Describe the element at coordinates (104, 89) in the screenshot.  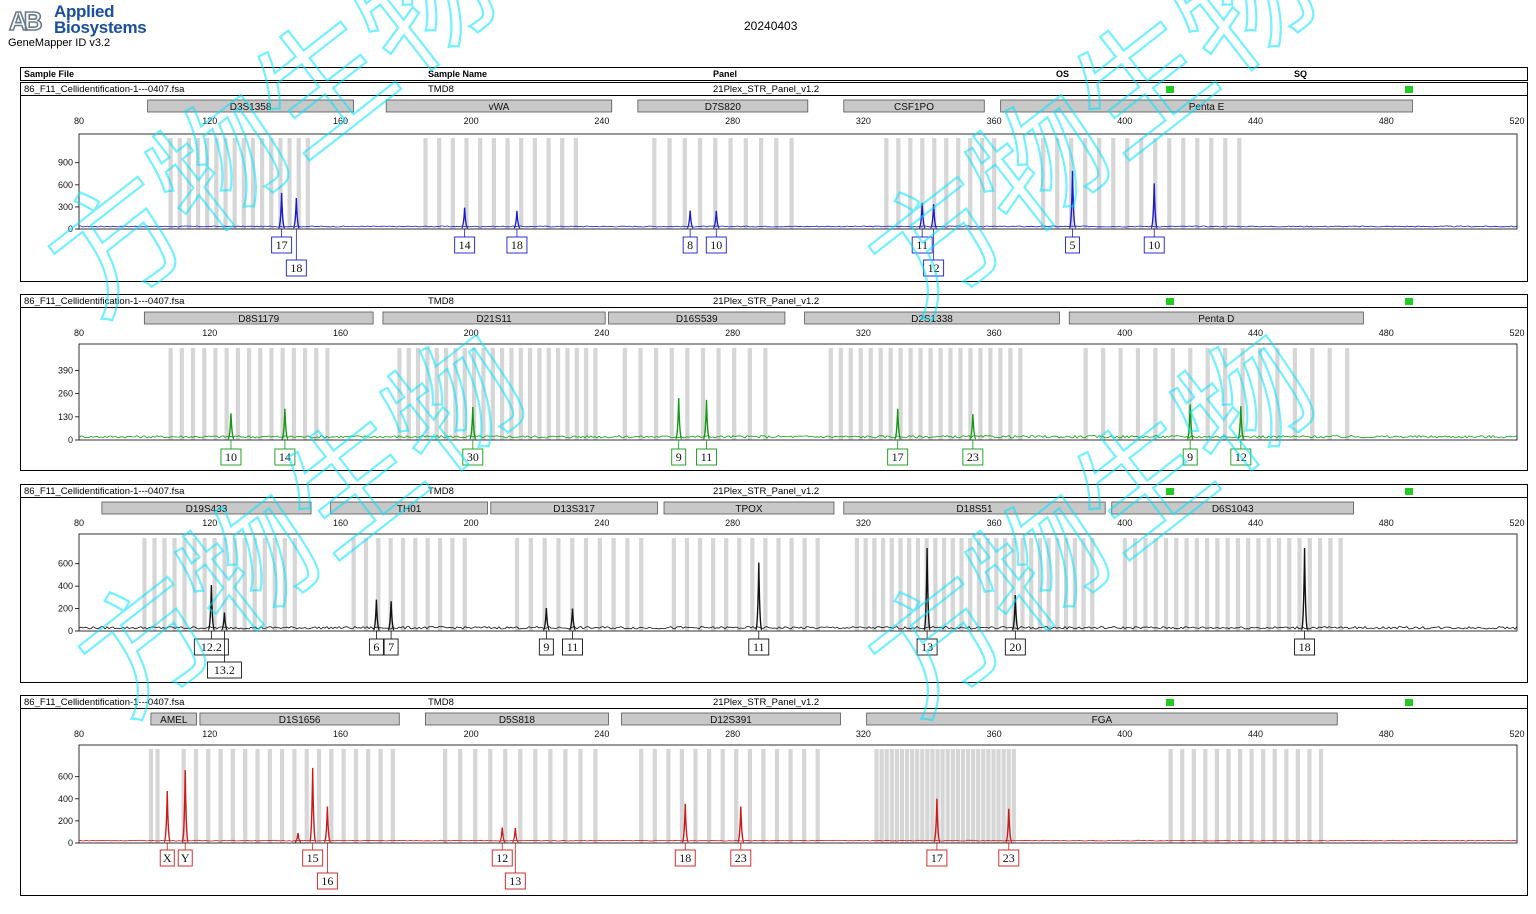
I see `sample-file-value: 86_F11_Cellidentification-1---0407.fsa` at that location.